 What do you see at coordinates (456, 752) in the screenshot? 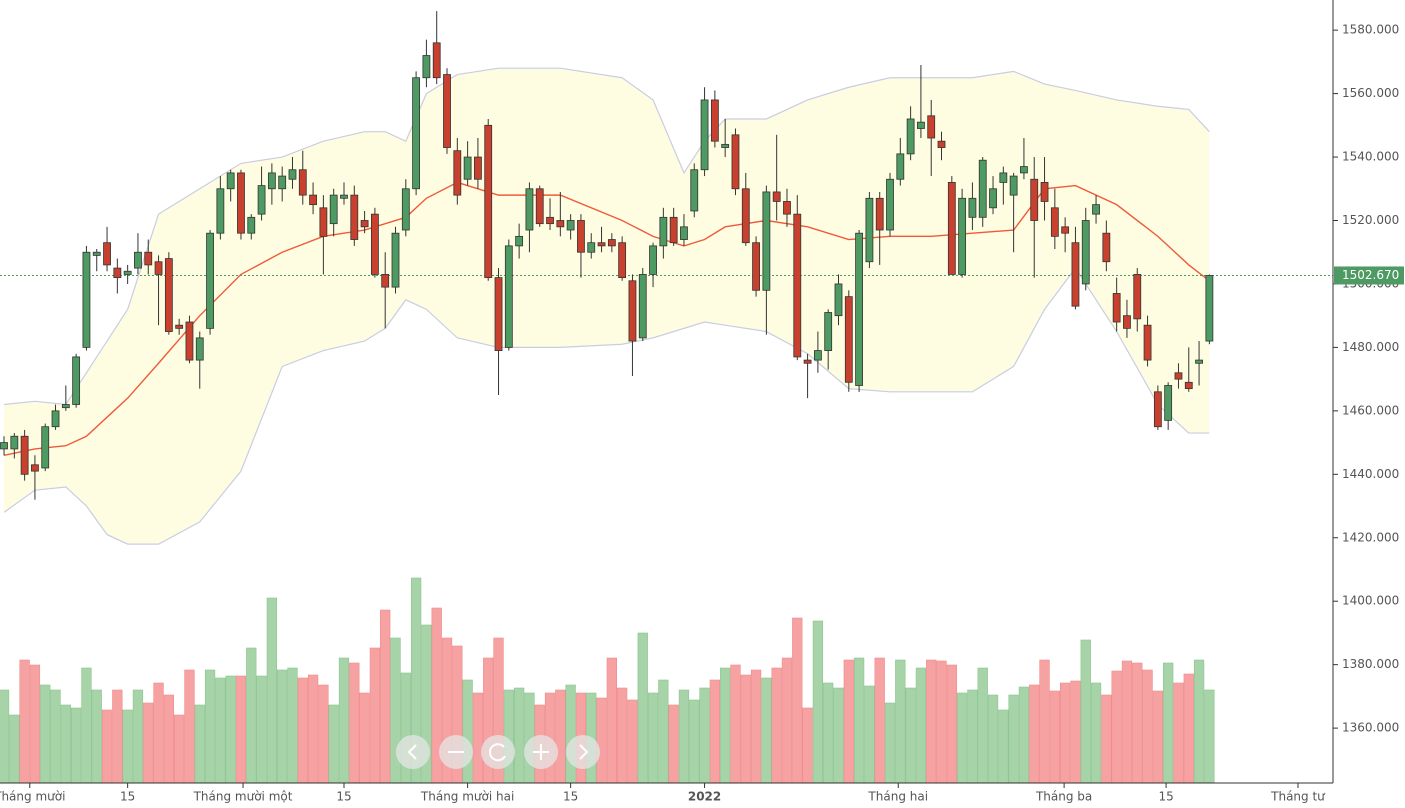
I see `zoom-out-button` at bounding box center [456, 752].